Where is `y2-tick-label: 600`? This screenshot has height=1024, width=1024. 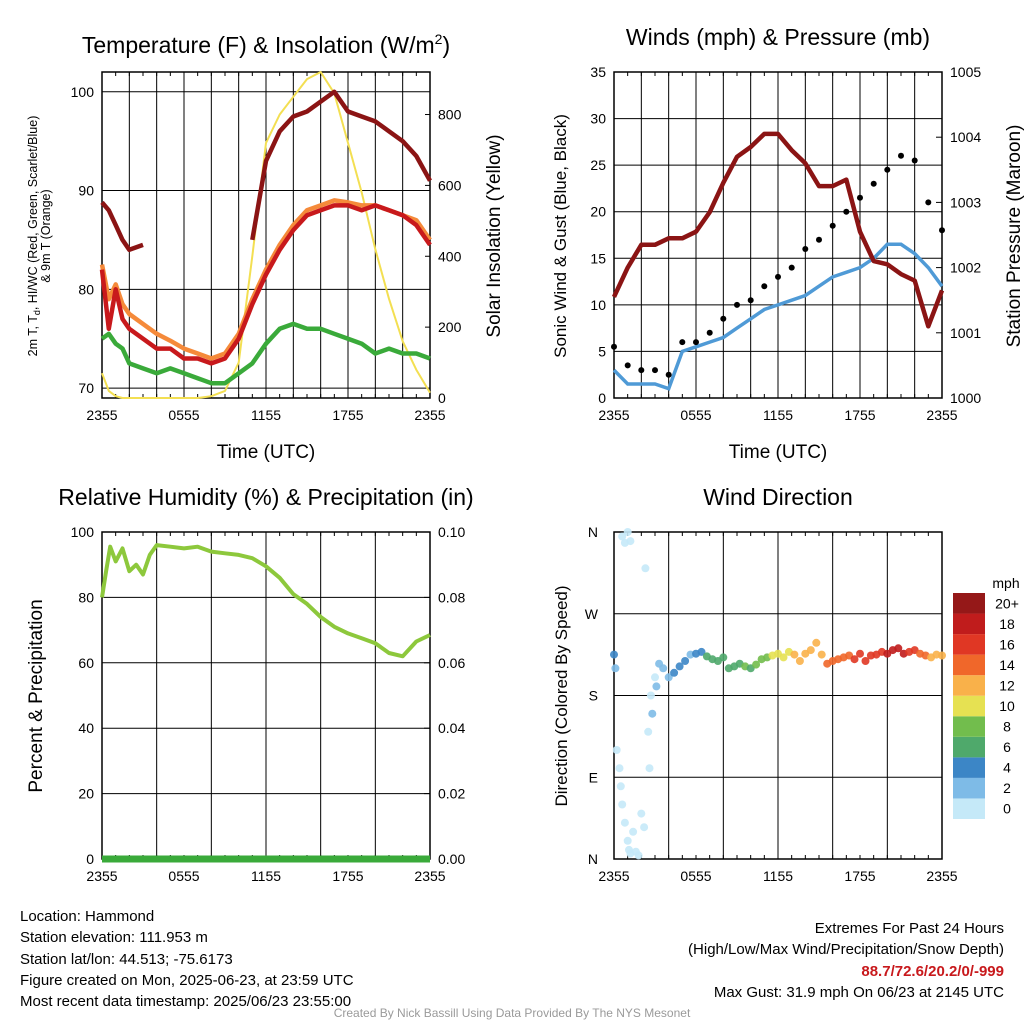
y2-tick-label: 600 is located at coordinates (450, 185).